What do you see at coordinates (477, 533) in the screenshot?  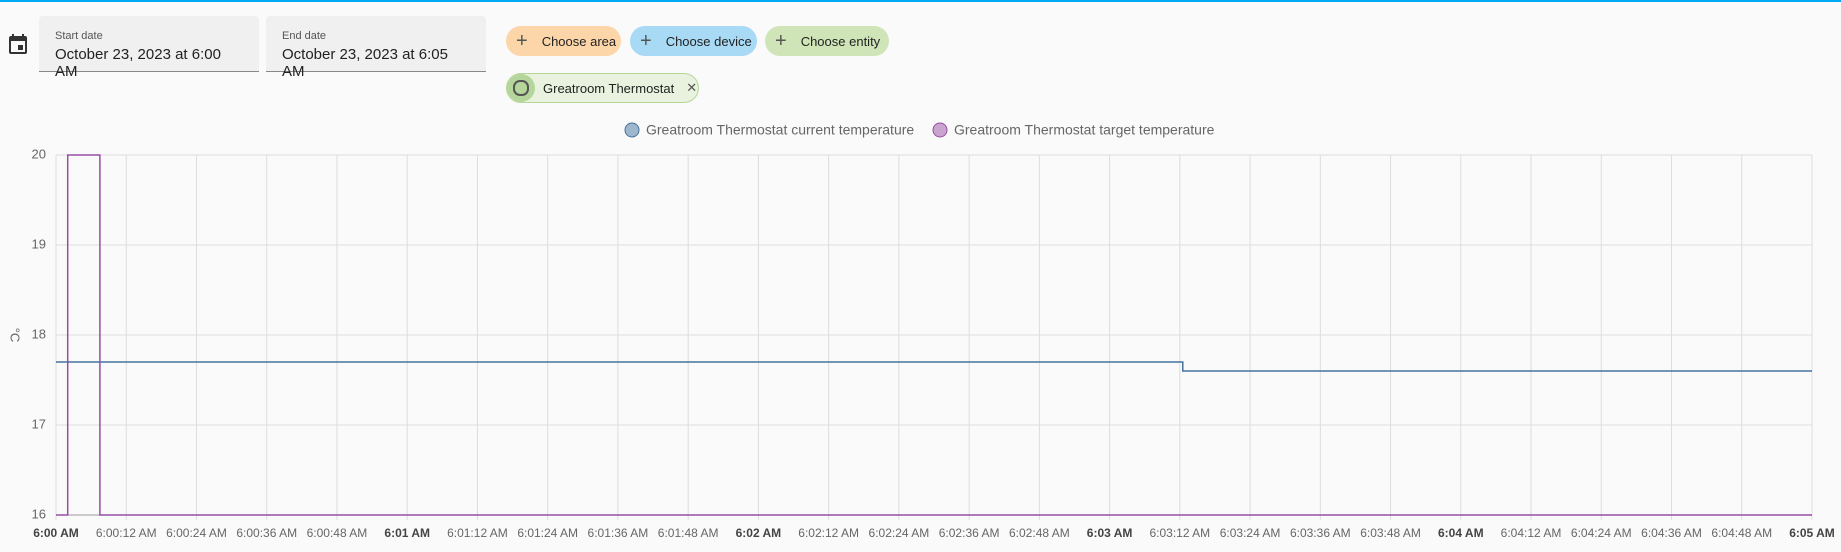 I see `x-tick-label: 6:01:12 AM` at bounding box center [477, 533].